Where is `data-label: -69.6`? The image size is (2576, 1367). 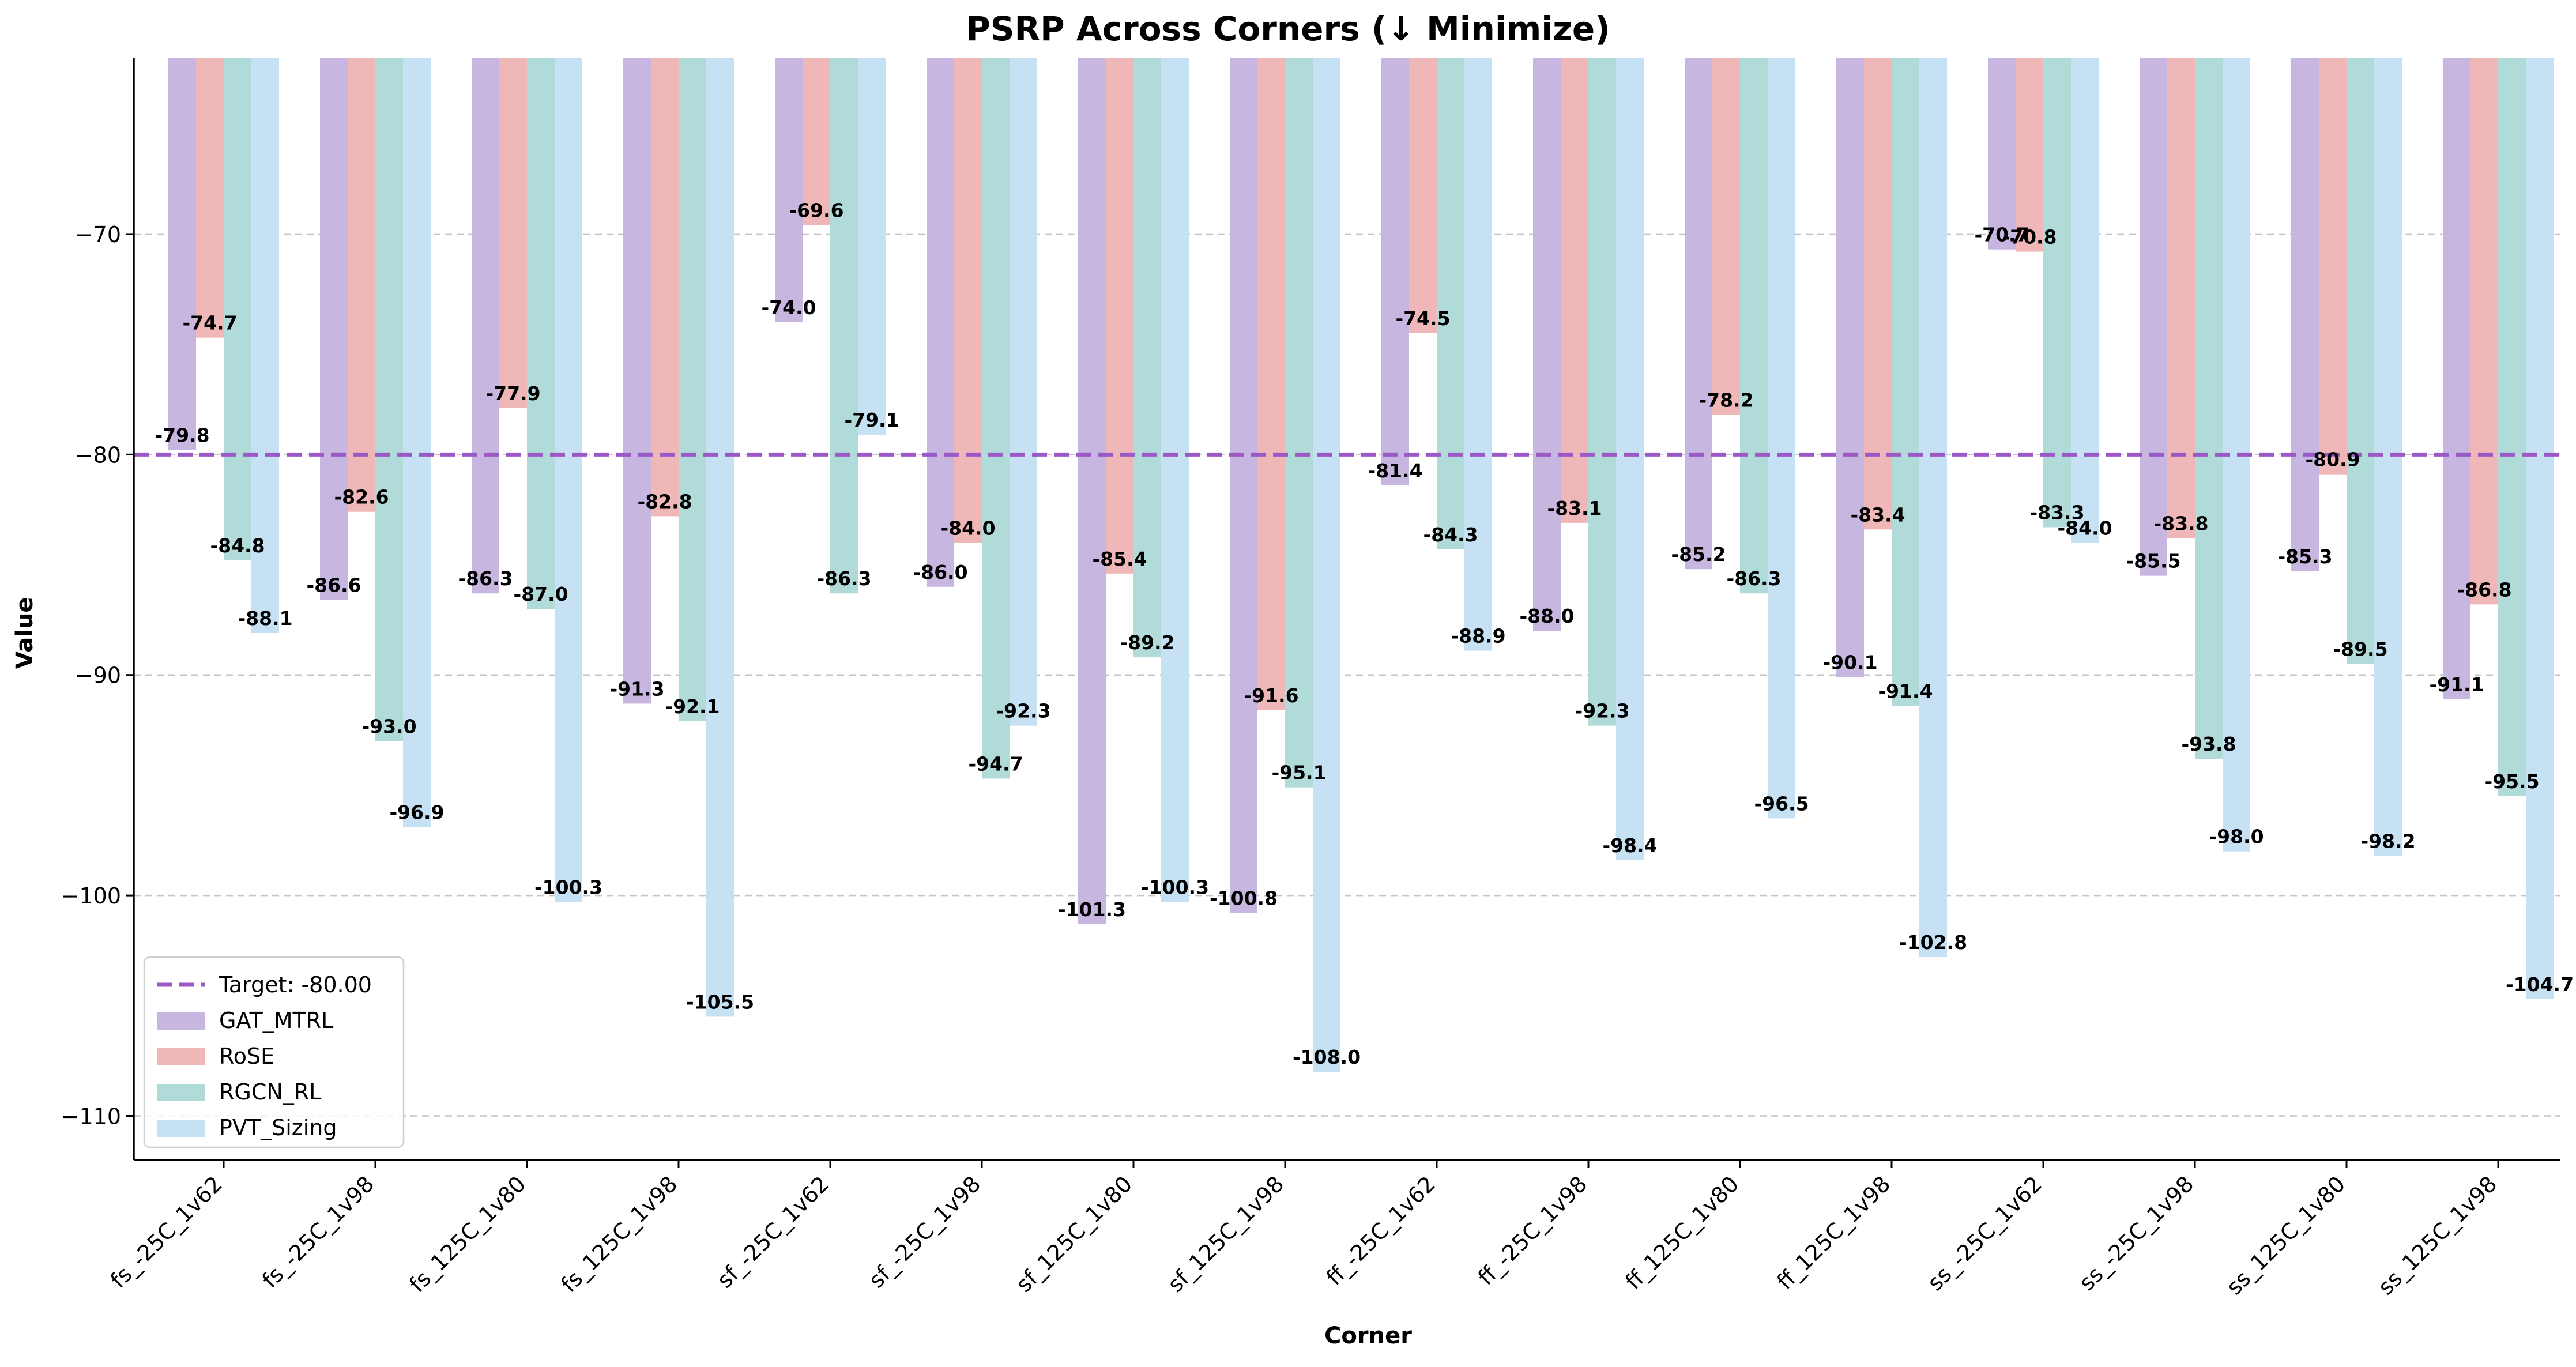 data-label: -69.6 is located at coordinates (816, 210).